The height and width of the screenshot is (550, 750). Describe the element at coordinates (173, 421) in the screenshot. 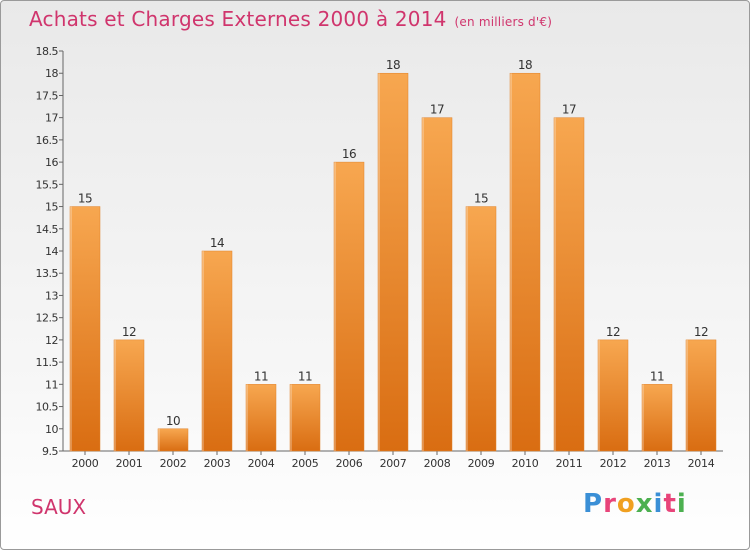

I see `data-label-2002: 10` at that location.